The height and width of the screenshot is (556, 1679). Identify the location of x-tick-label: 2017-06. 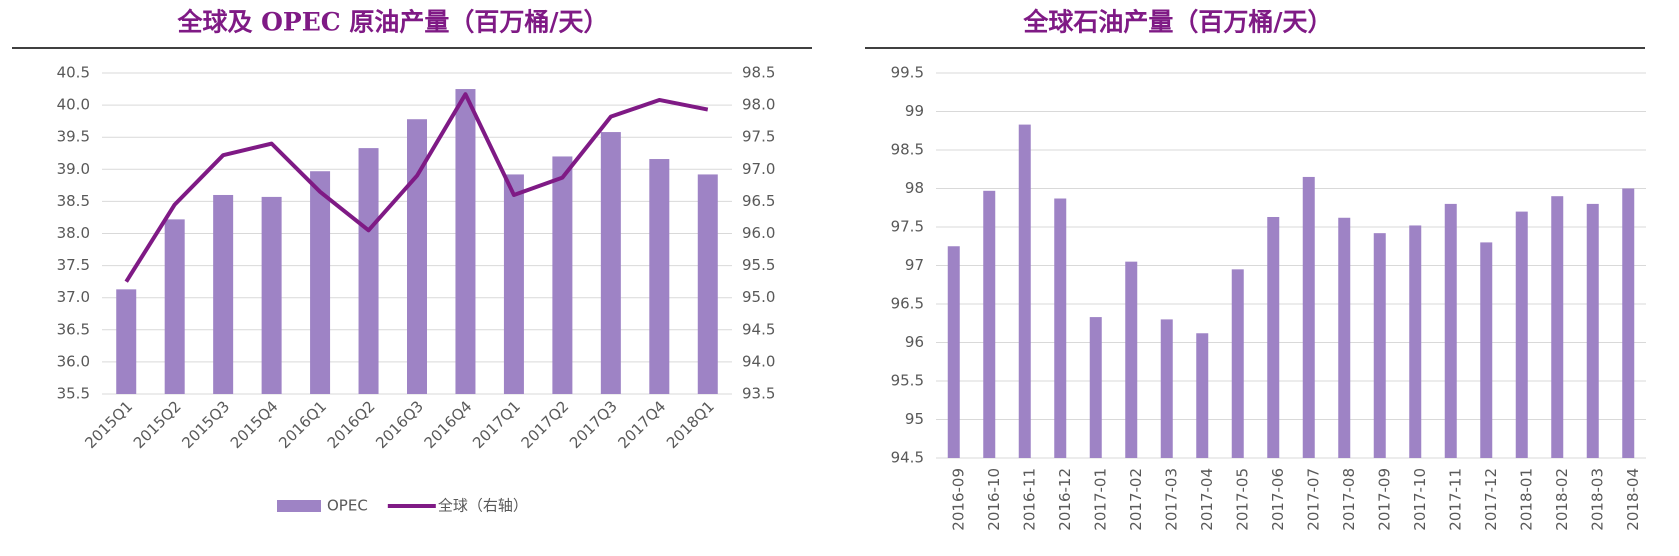
(1278, 499).